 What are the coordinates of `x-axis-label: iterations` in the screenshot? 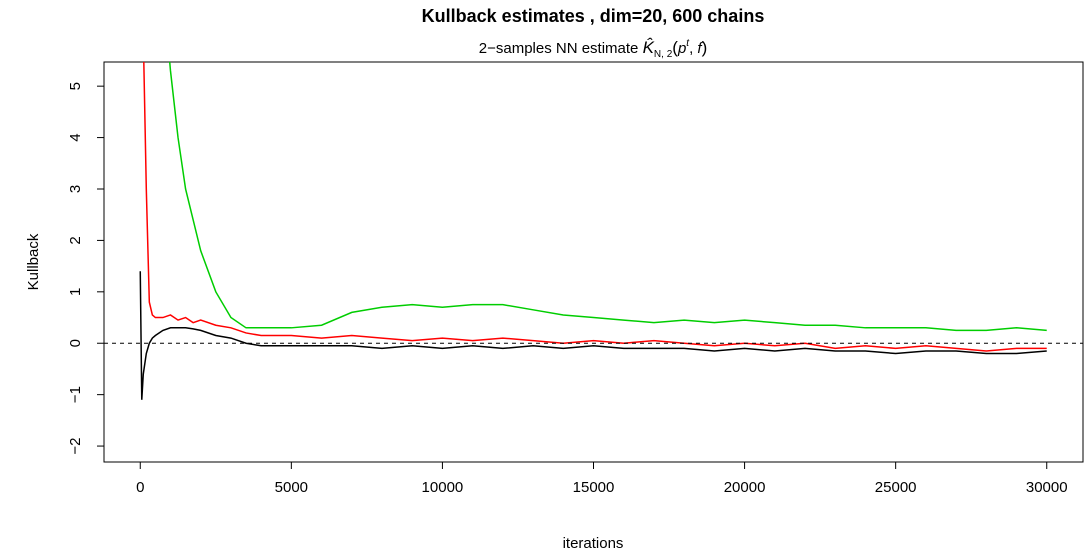 It's located at (593, 543).